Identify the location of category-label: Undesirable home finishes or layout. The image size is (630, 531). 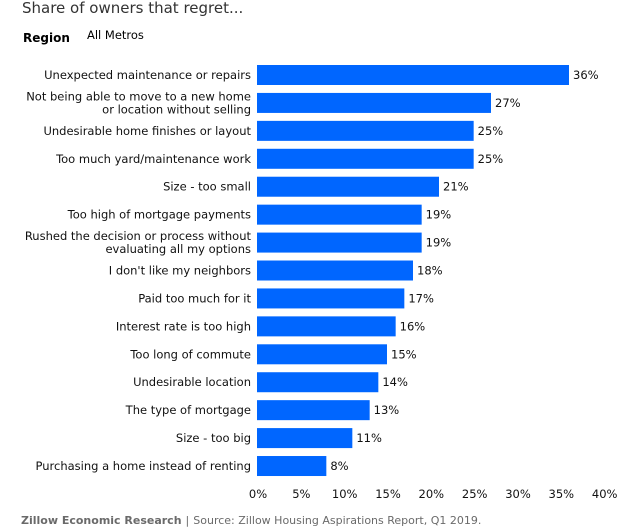
(147, 131).